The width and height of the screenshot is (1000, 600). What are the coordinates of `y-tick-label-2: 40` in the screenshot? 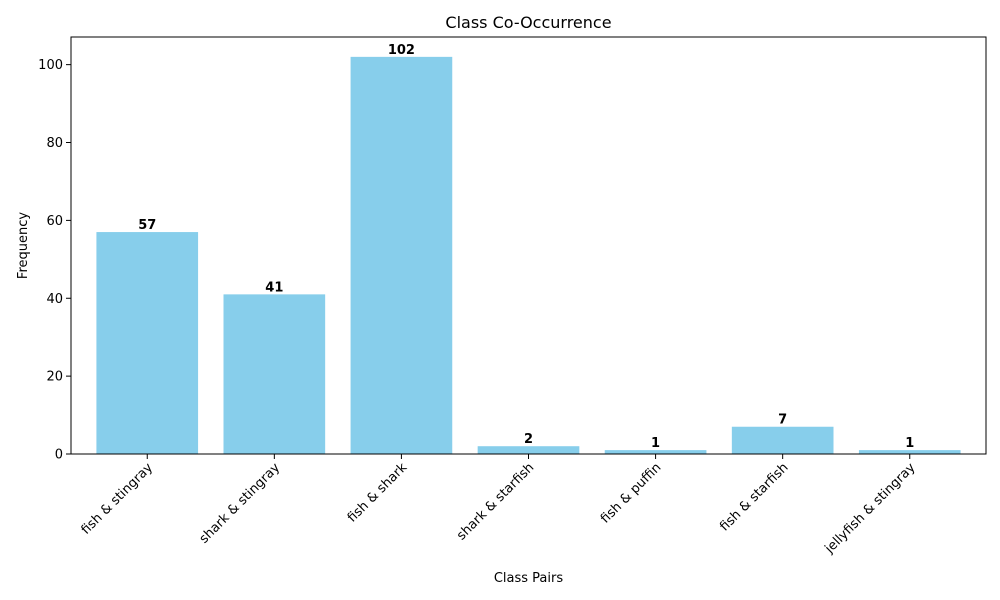 It's located at (54, 299).